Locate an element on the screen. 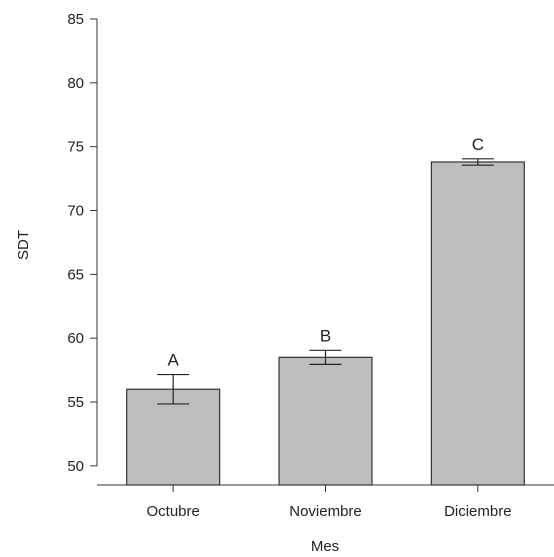 The image size is (554, 557). y-tick-label: 80 is located at coordinates (75, 83).